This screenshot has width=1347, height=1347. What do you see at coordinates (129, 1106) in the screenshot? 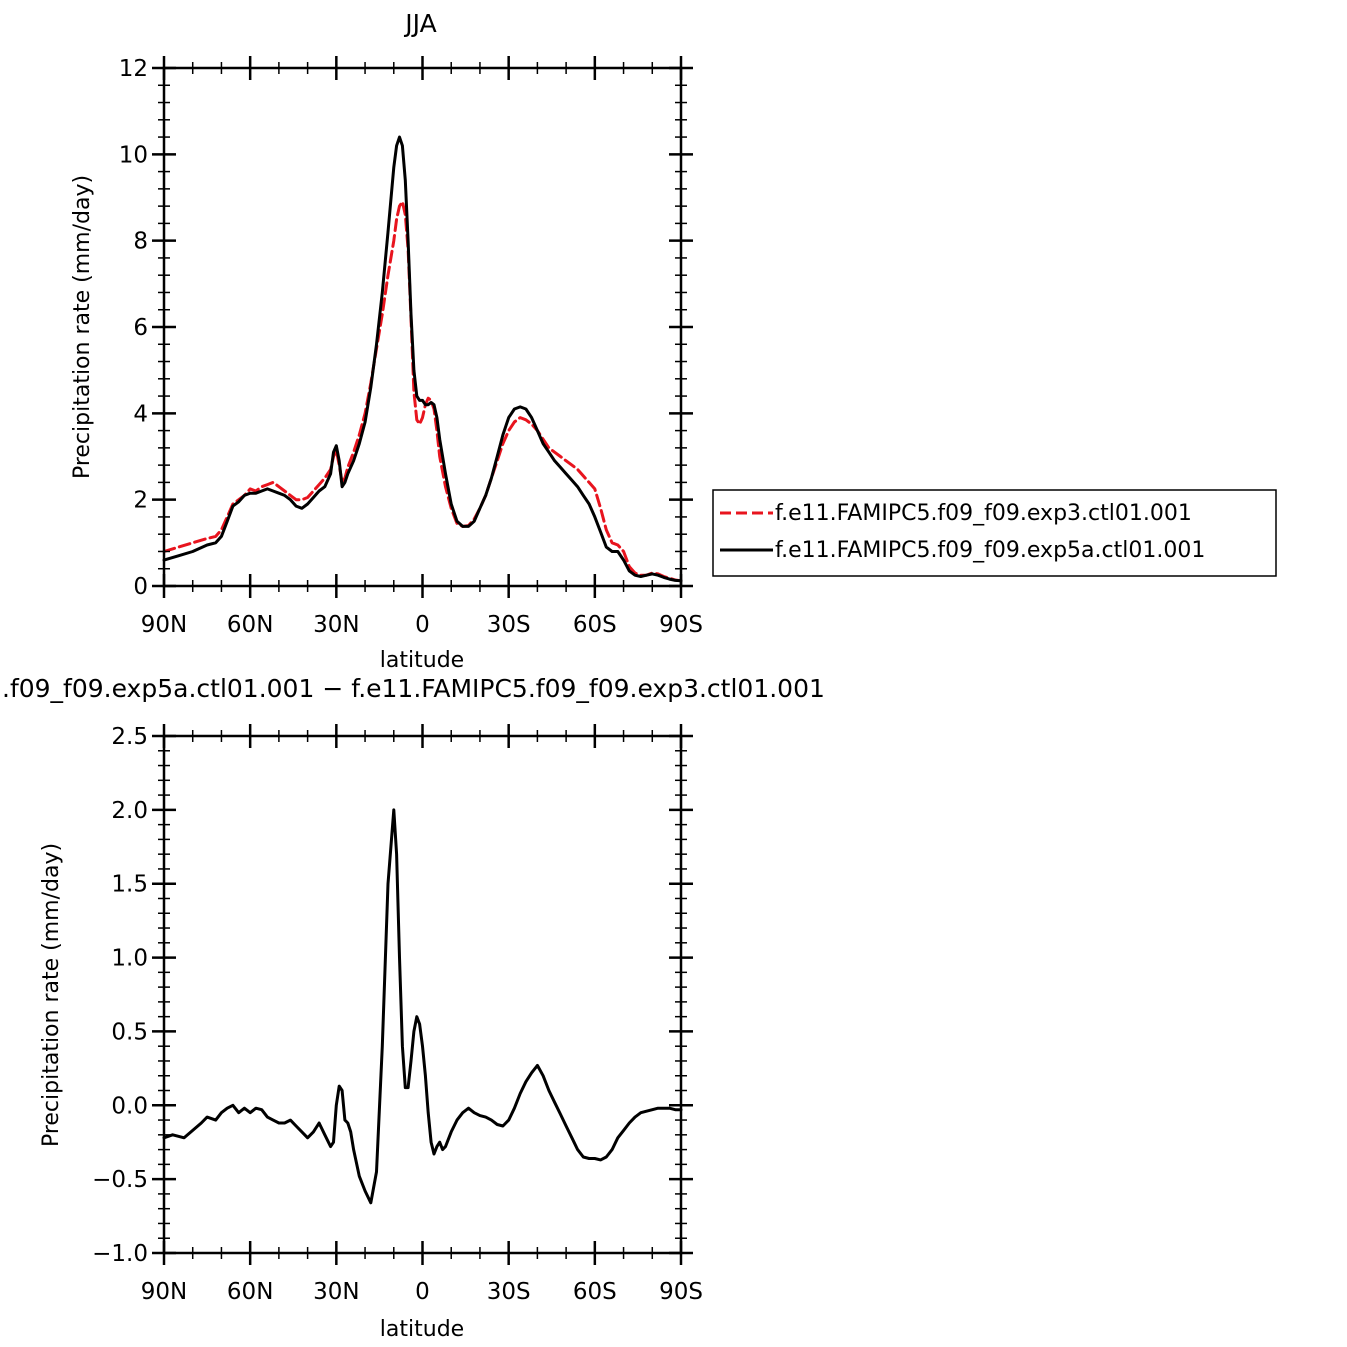
I see `y-tick-label: 0.0` at bounding box center [129, 1106].